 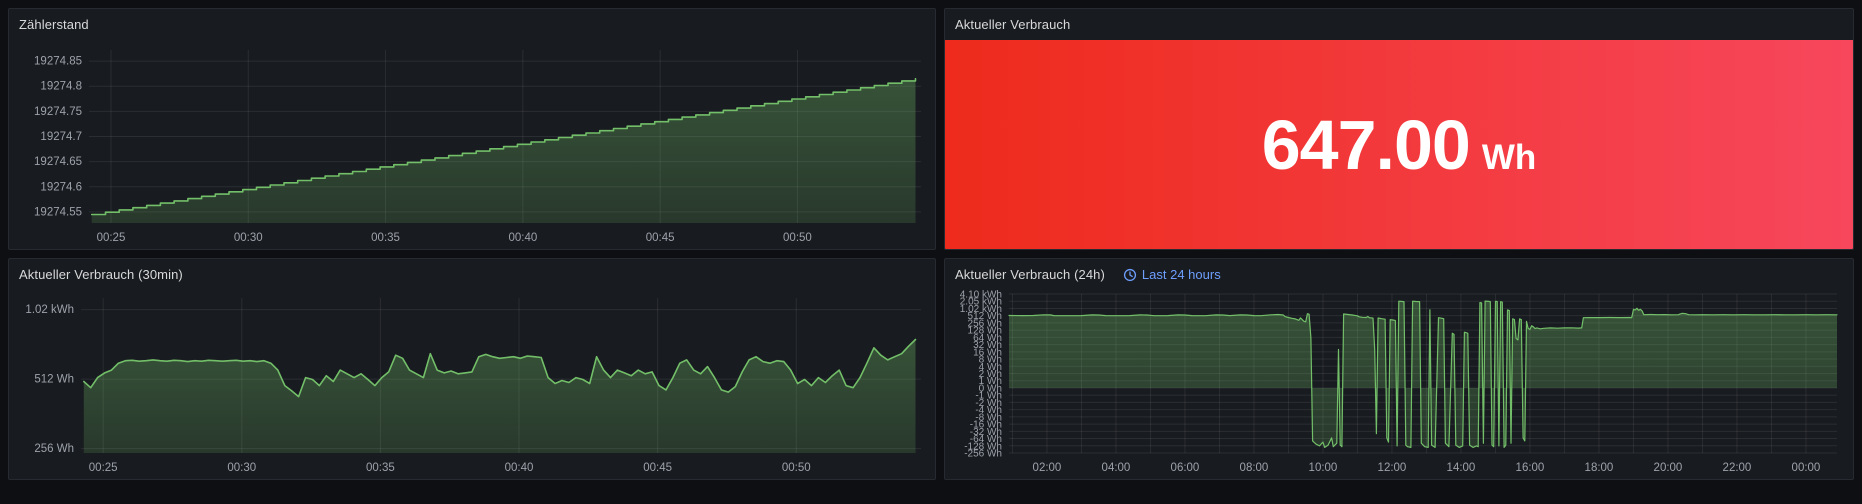 I want to click on svg-text: 12:00, so click(x=1392, y=468).